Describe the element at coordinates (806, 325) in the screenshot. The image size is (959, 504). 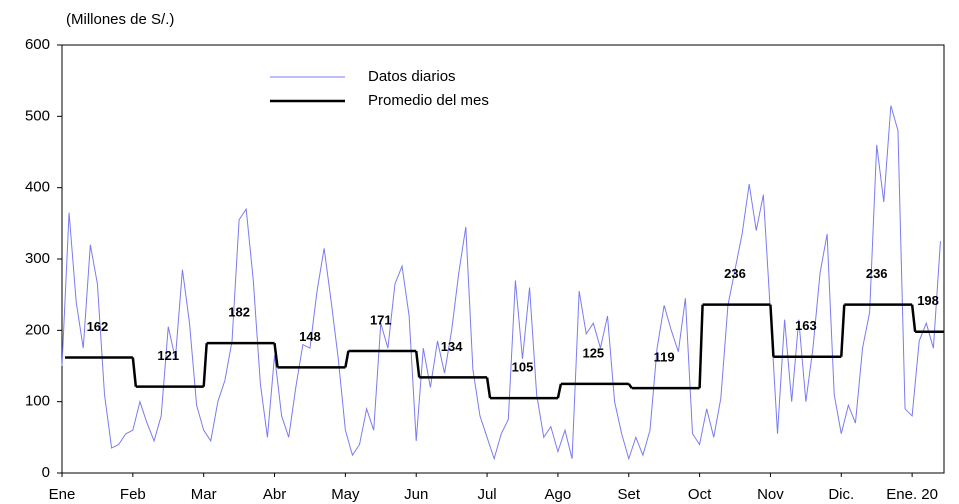
I see `data-label: 163` at that location.